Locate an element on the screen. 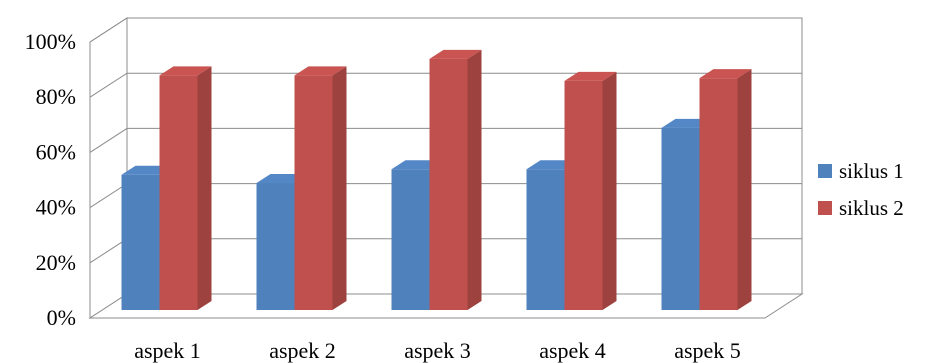  y-tick-label: 40% is located at coordinates (56, 207).